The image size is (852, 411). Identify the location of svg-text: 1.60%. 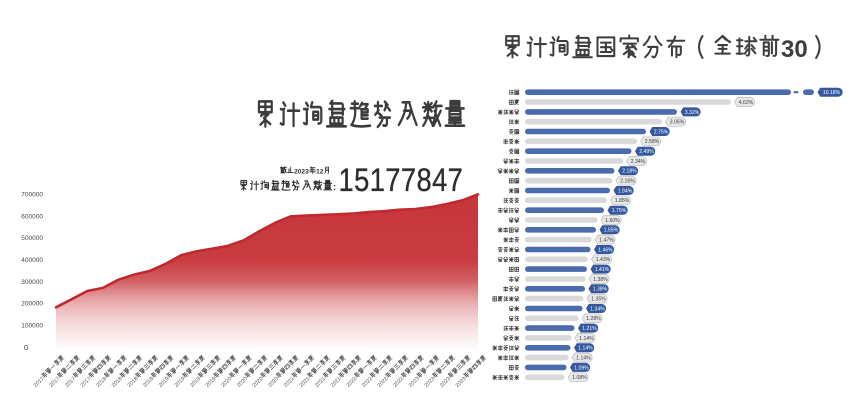
(612, 221).